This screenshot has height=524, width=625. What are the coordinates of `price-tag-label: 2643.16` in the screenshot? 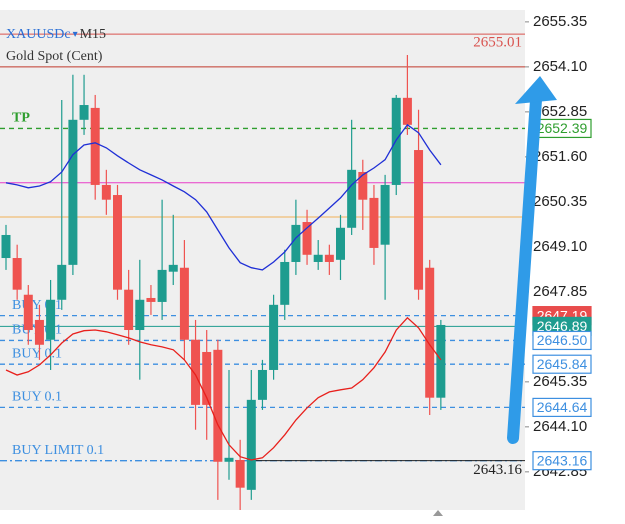 It's located at (562, 460).